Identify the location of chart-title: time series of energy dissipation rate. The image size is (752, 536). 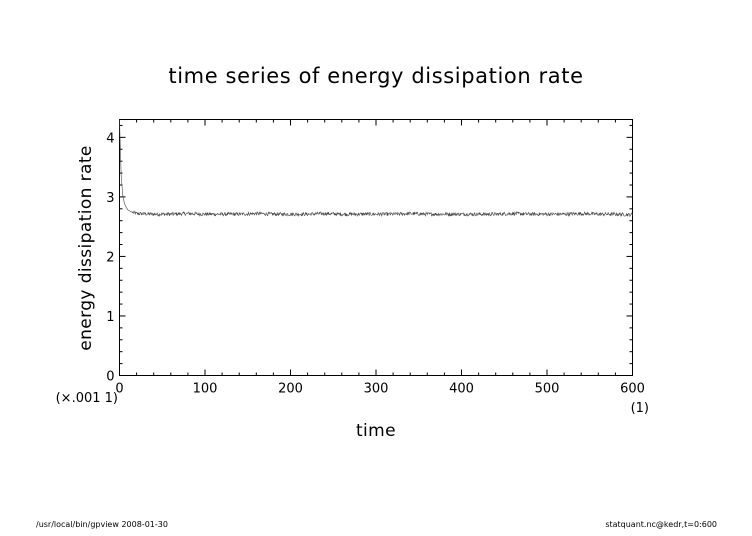
(375, 76).